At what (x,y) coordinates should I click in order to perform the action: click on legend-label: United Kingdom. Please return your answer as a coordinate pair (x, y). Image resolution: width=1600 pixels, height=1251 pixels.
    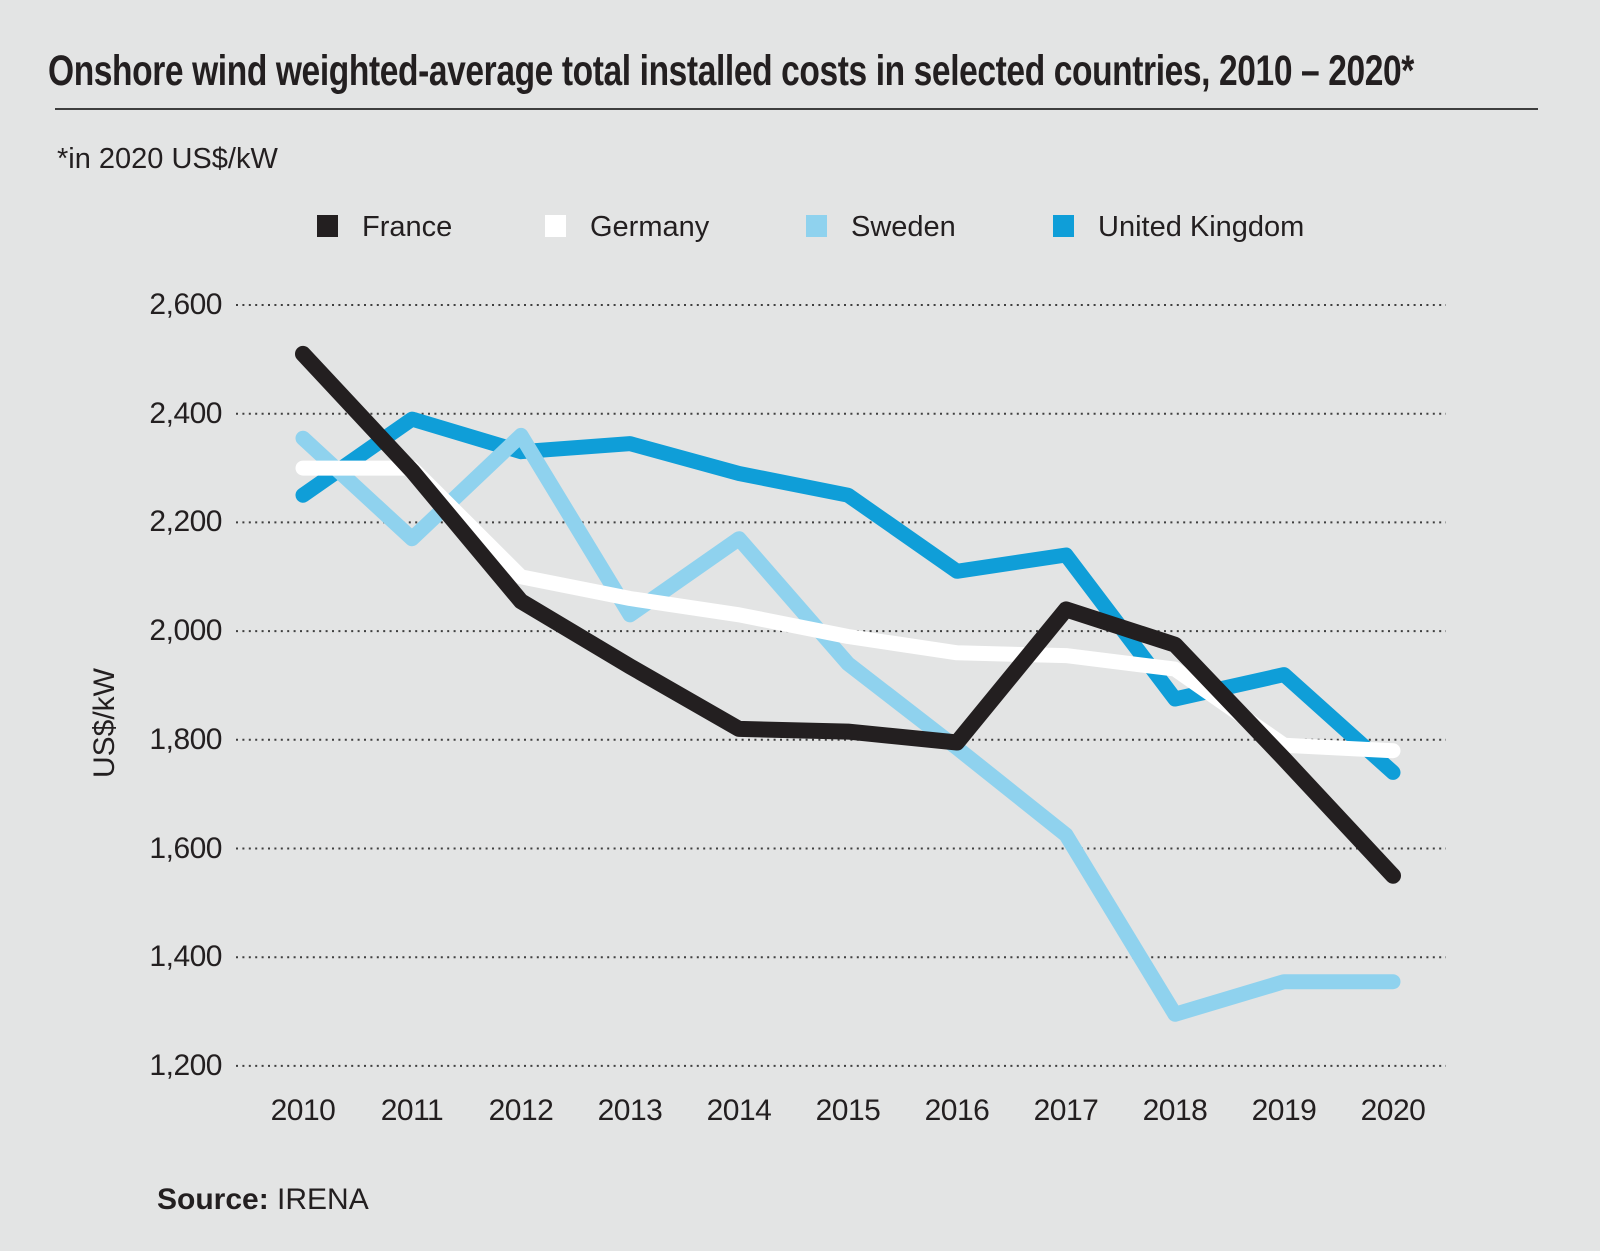
    Looking at the image, I should click on (1201, 227).